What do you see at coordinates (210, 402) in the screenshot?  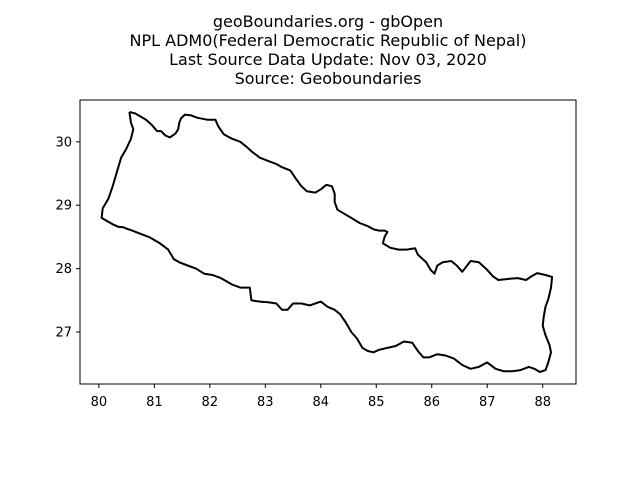 I see `x-tick-label: 82` at bounding box center [210, 402].